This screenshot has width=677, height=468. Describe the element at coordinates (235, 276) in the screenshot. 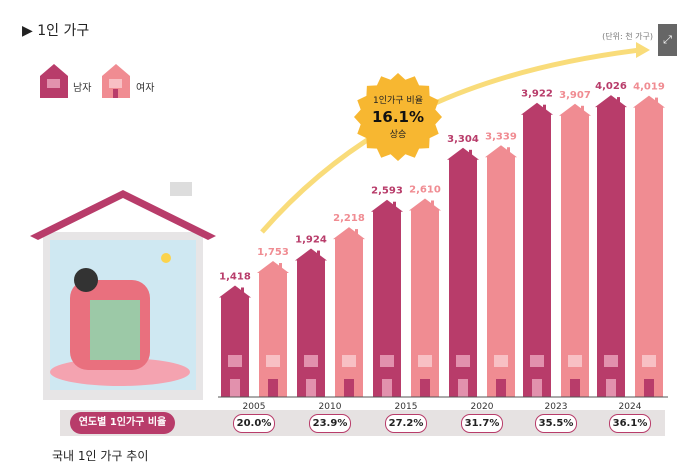

I see `value-label: 1,418` at that location.